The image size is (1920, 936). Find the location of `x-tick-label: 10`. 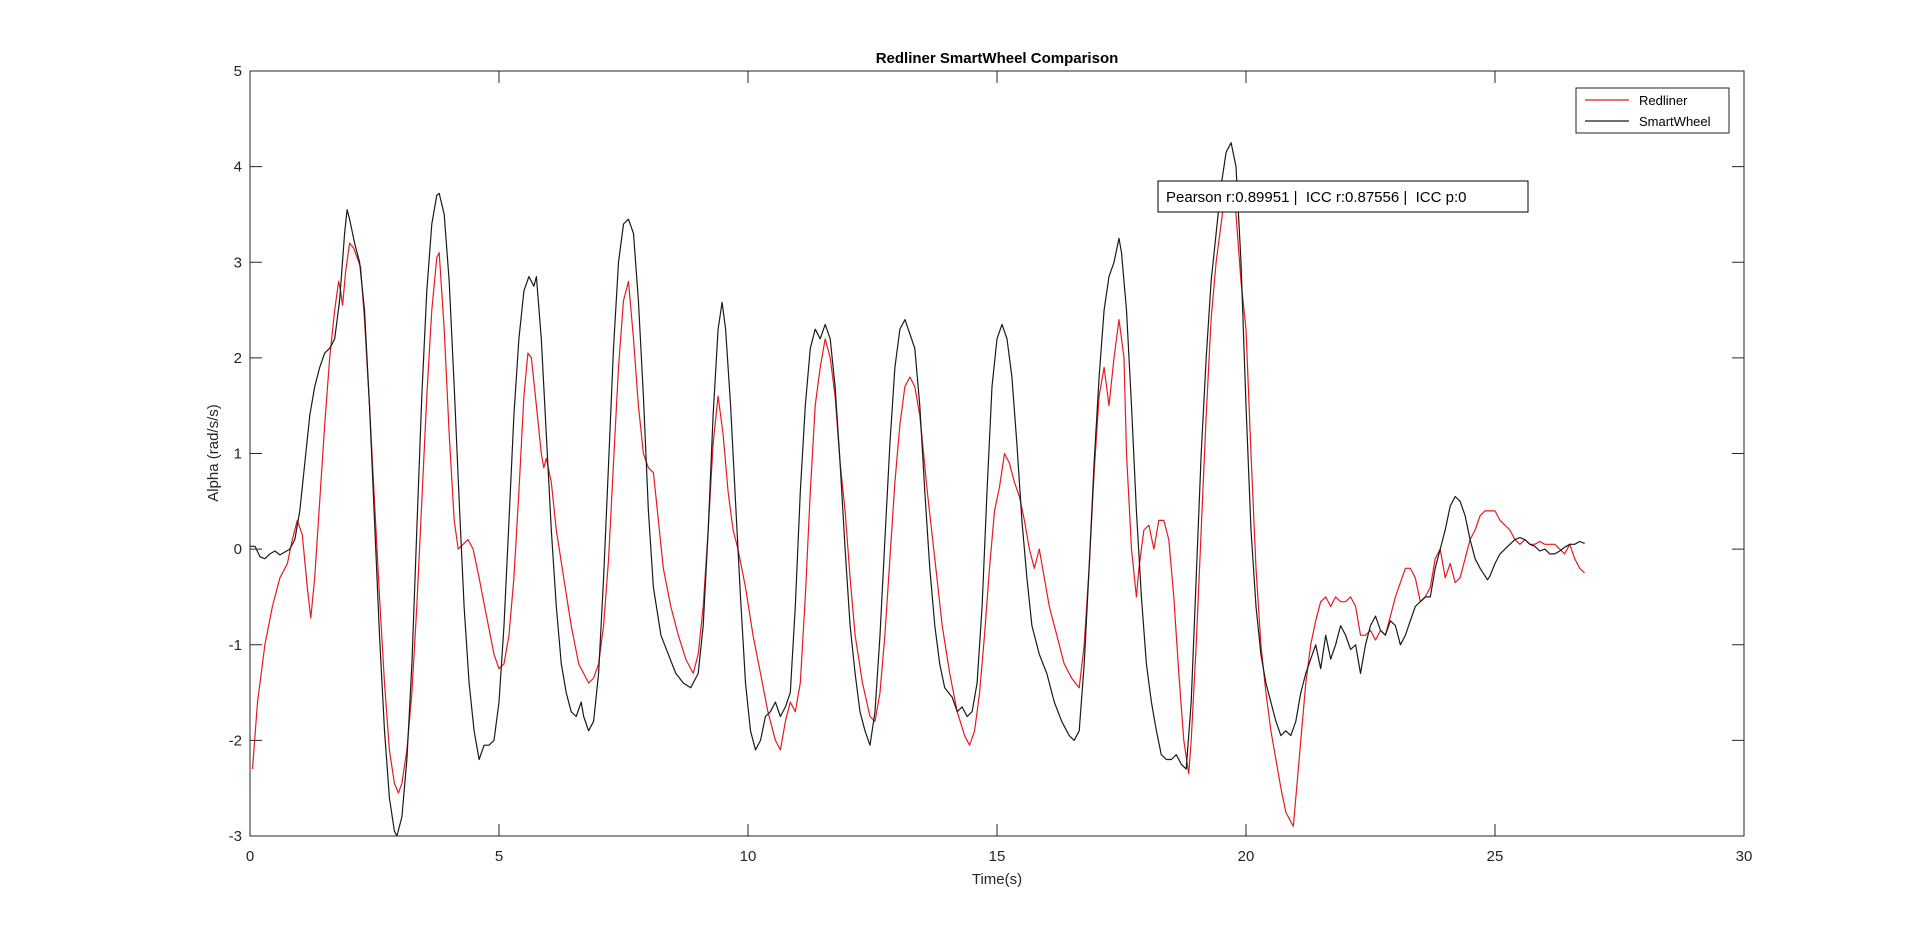

x-tick-label: 10 is located at coordinates (748, 856).